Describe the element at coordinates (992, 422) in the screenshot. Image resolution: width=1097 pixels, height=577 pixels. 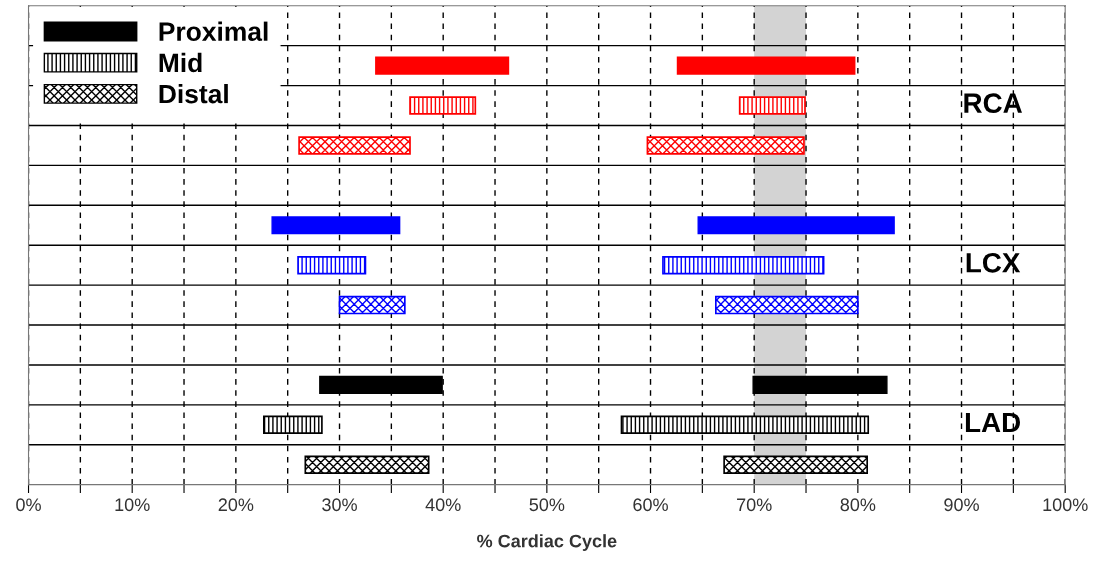
I see `annotation: LAD` at that location.